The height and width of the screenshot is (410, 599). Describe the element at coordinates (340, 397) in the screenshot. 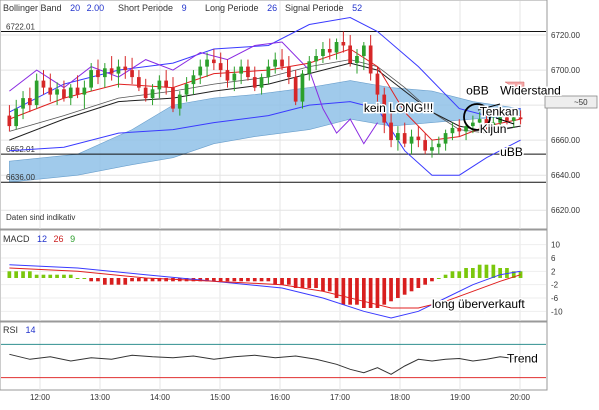

I see `x-tick-label: 17:00` at that location.